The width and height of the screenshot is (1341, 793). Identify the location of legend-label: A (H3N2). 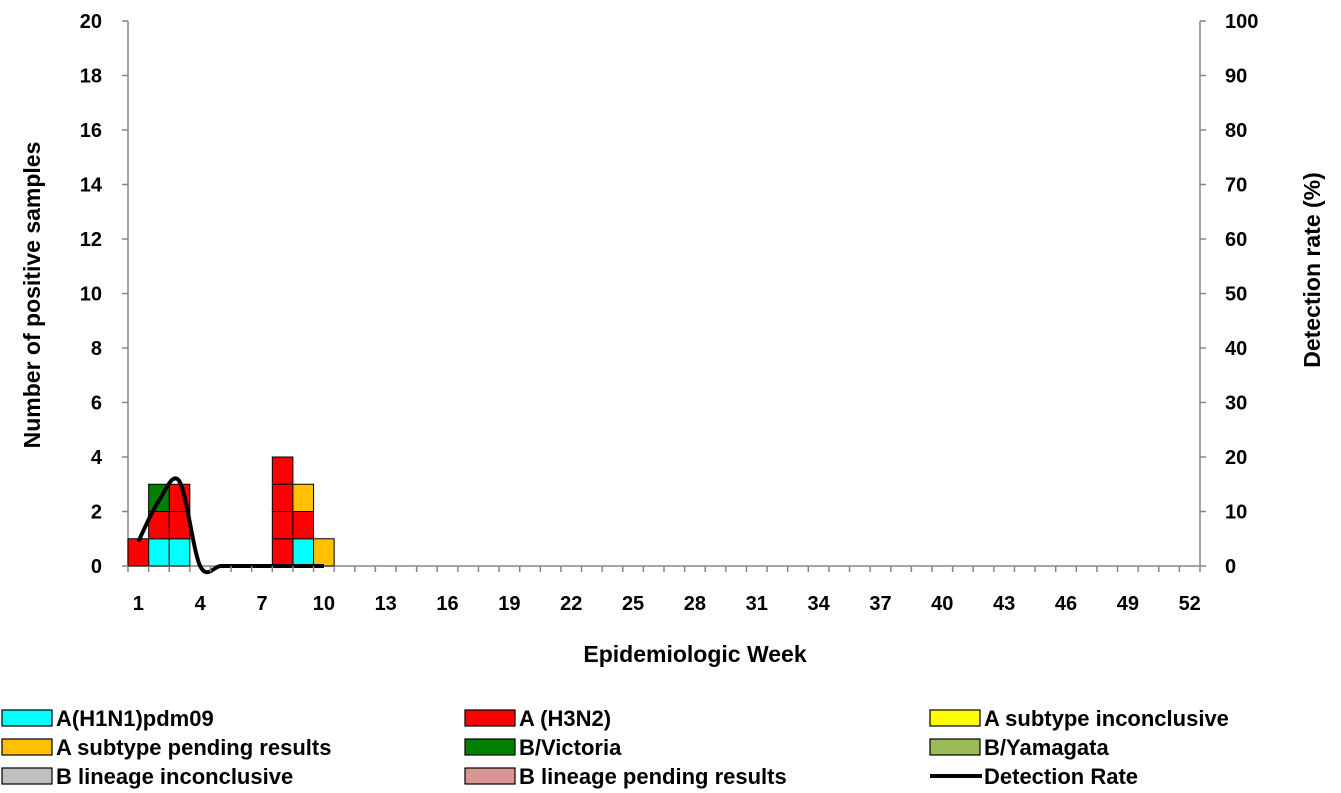
(565, 718).